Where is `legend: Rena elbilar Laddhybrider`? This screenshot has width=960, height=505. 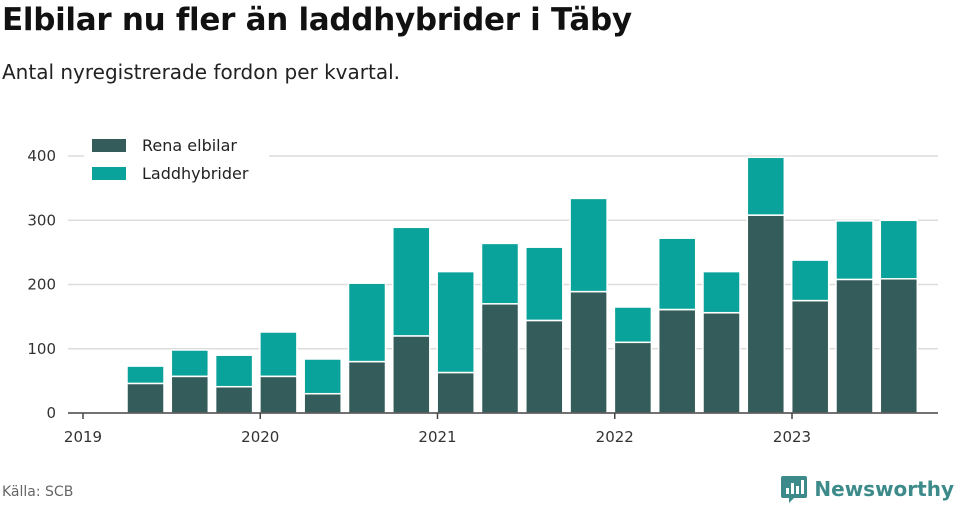
legend: Rena elbilar Laddhybrider is located at coordinates (176, 162).